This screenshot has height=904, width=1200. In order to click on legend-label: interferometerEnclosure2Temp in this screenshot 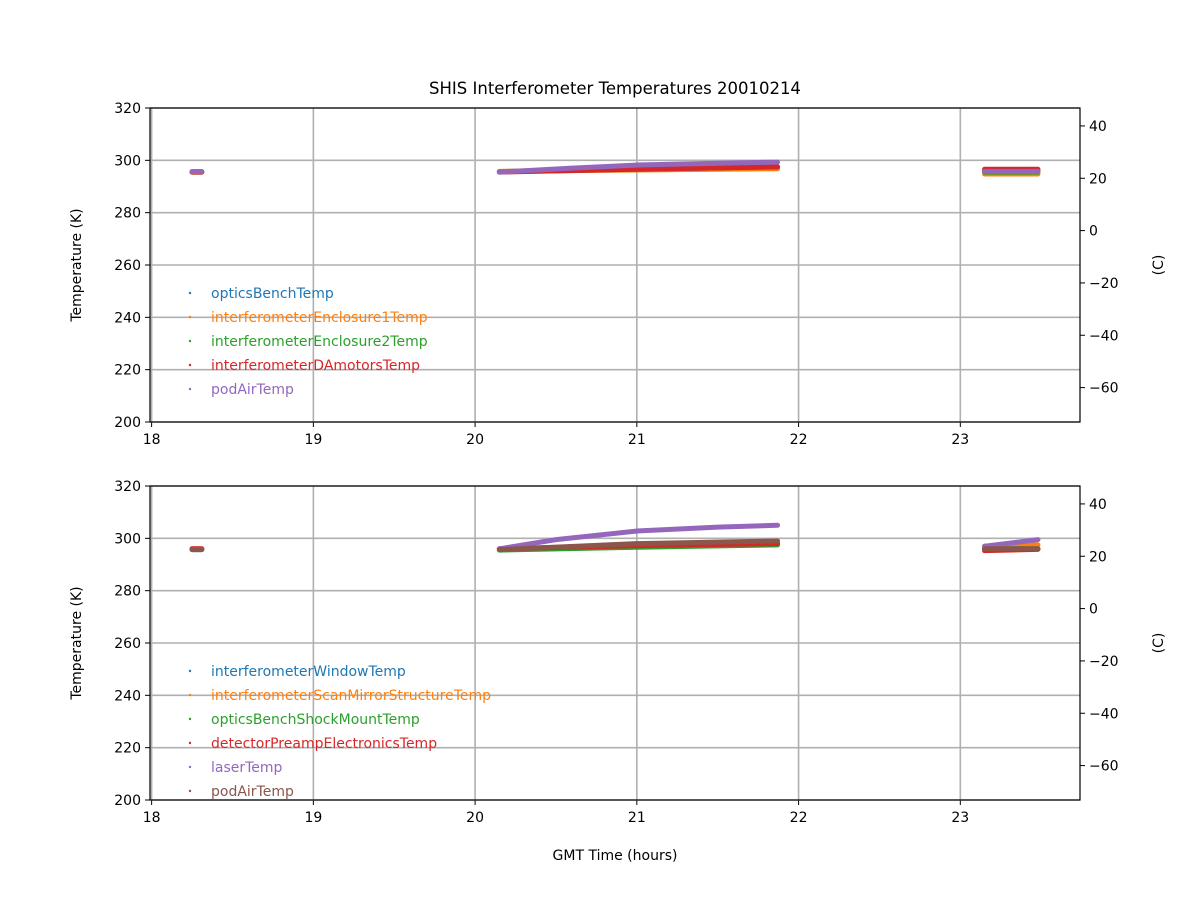, I will do `click(319, 342)`.